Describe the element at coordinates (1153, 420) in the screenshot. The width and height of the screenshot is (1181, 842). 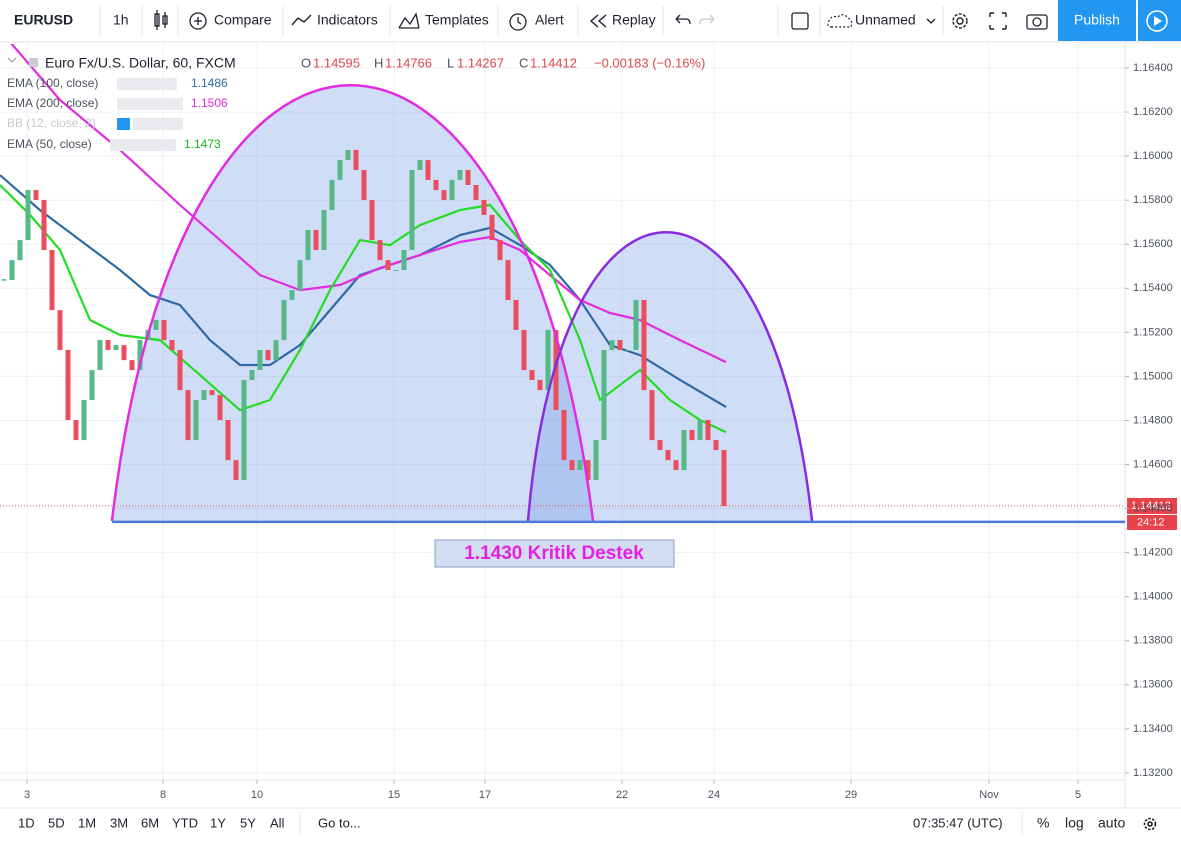
I see `y-tick-label: 1.14800` at that location.